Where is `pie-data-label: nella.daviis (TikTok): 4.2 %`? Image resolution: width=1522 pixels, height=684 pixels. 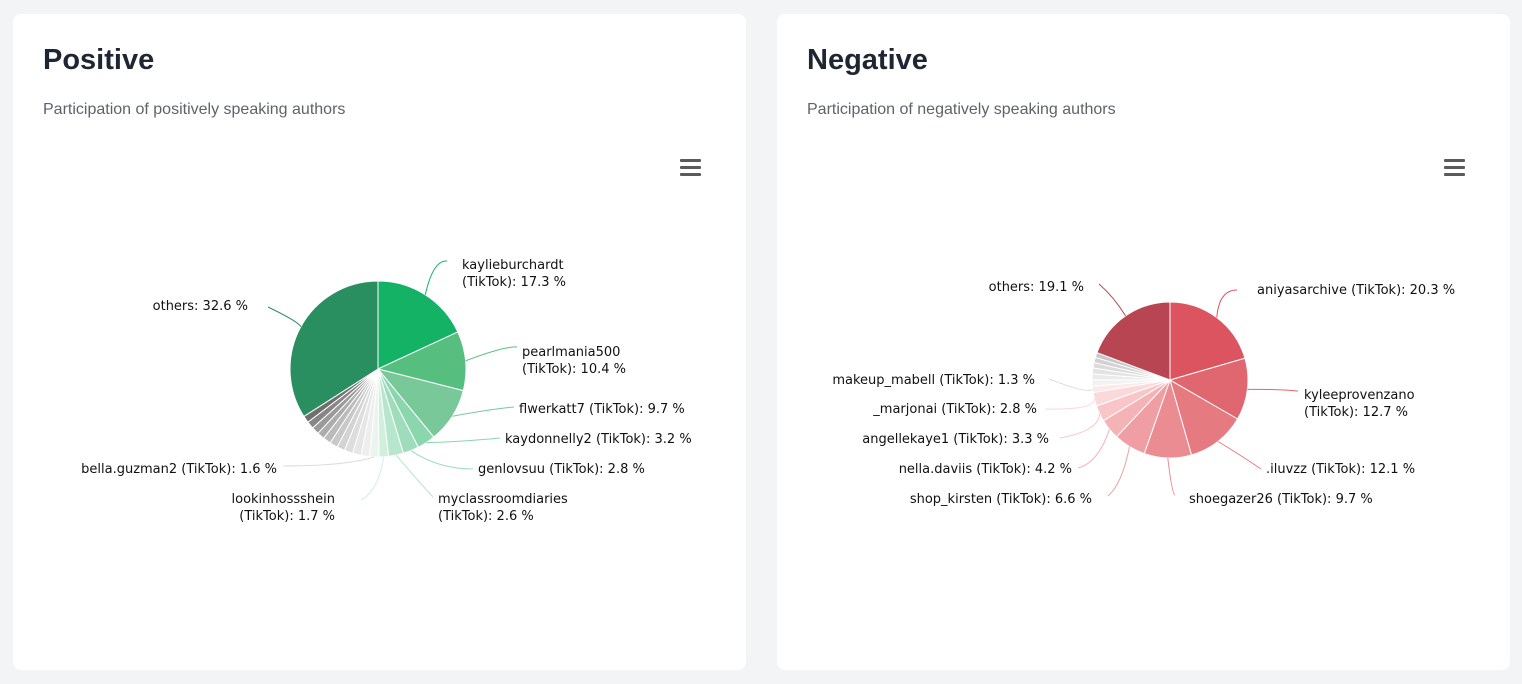
pie-data-label: nella.daviis (TikTok): 4.2 % is located at coordinates (985, 469).